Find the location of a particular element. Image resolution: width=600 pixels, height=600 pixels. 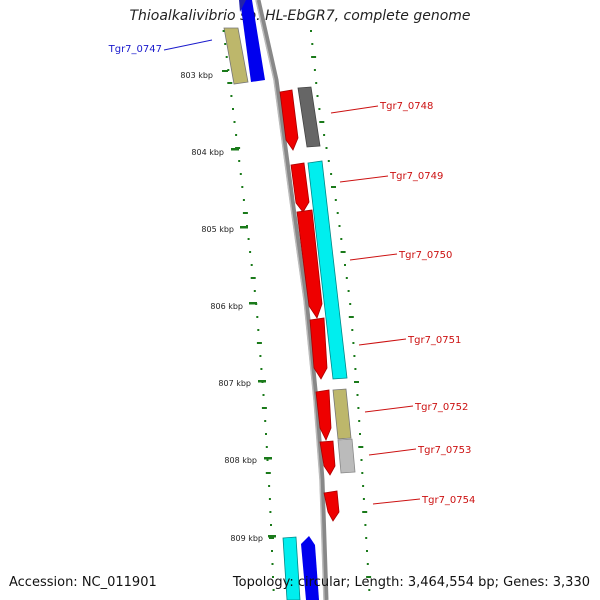

gc-skew-track-left is located at coordinates (248, 310).